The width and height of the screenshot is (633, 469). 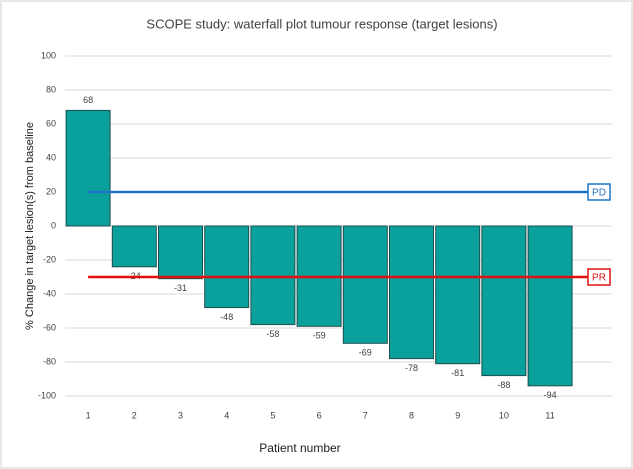 I want to click on data-label: 68, so click(x=88, y=100).